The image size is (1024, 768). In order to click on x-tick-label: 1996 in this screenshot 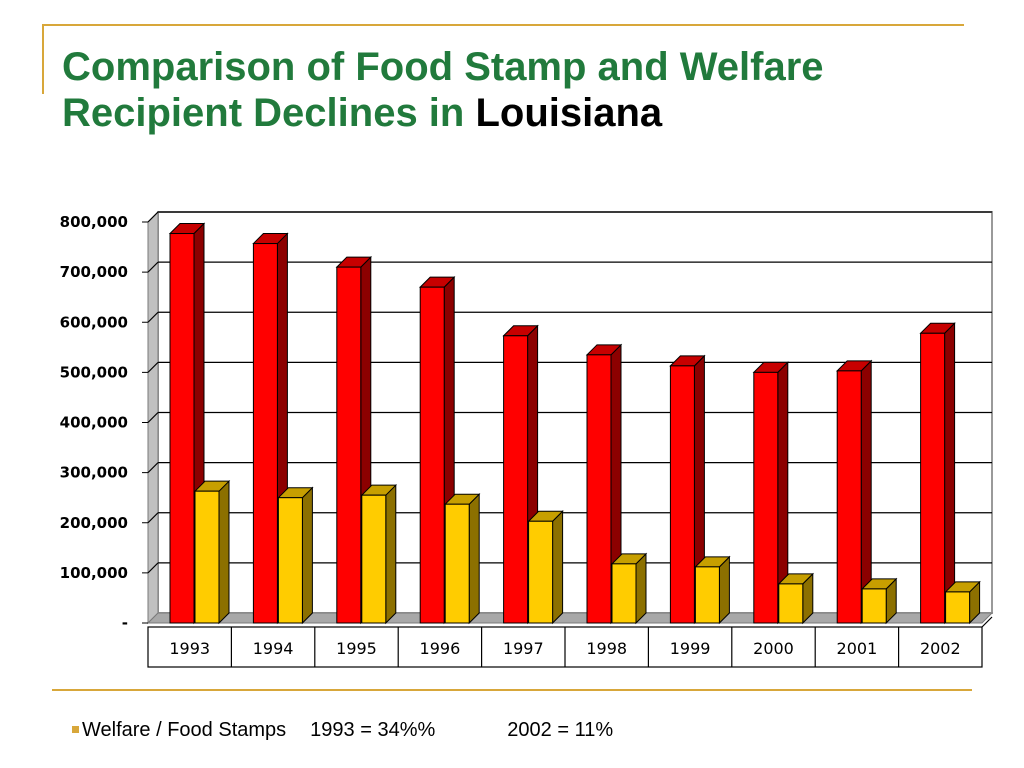, I will do `click(440, 648)`.